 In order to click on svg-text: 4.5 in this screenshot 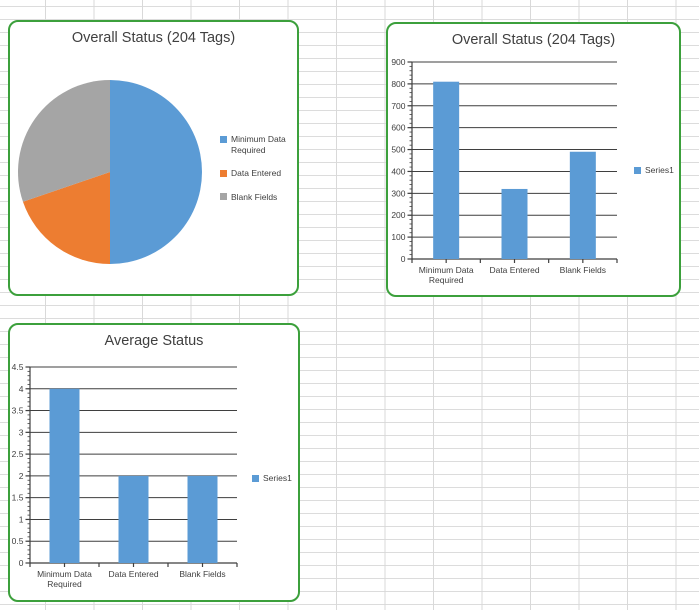, I will do `click(18, 367)`.